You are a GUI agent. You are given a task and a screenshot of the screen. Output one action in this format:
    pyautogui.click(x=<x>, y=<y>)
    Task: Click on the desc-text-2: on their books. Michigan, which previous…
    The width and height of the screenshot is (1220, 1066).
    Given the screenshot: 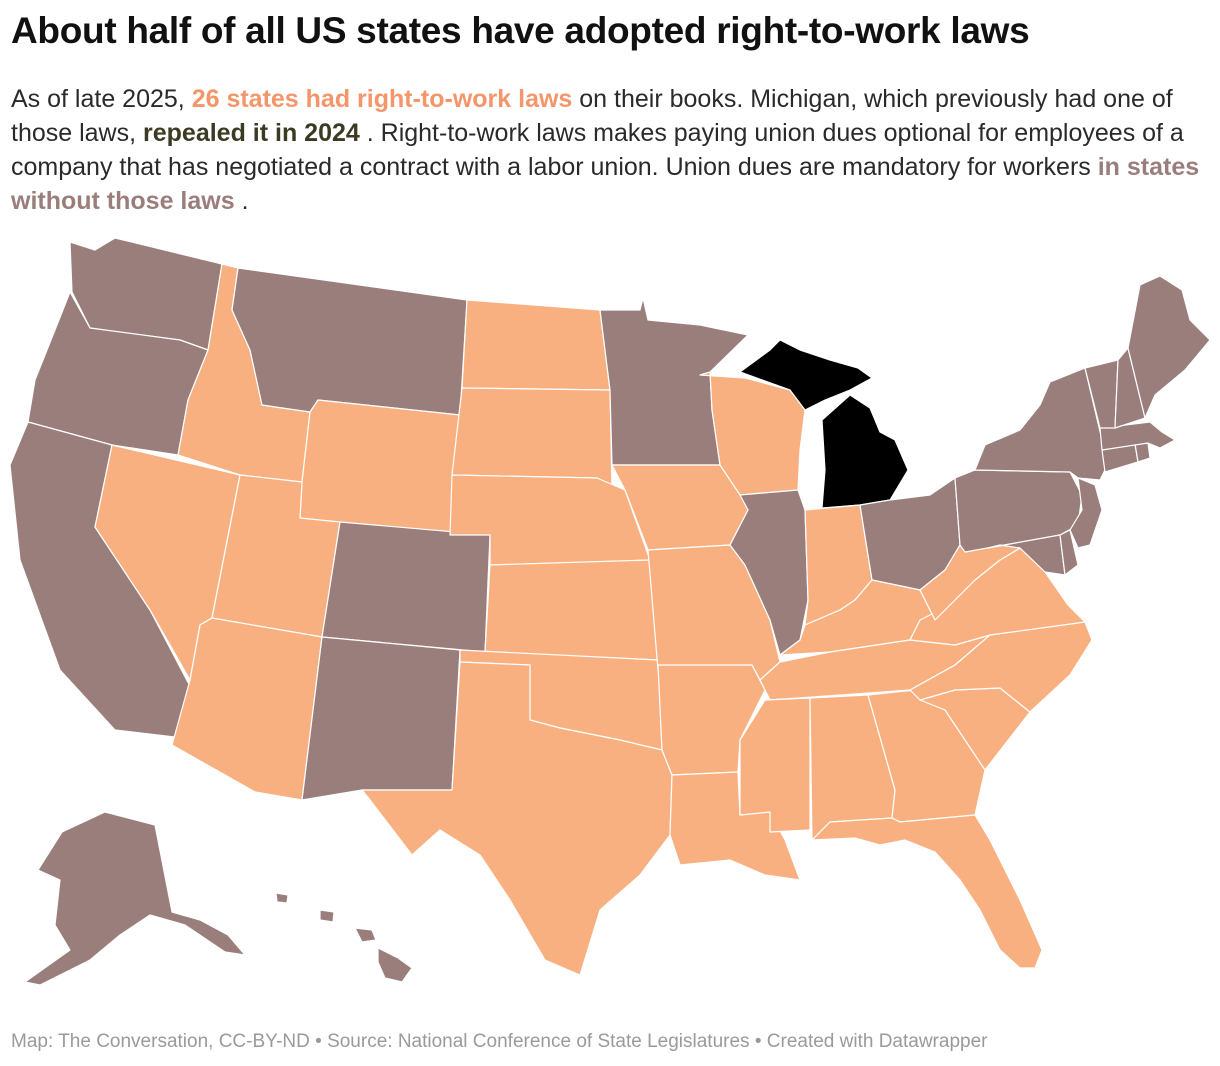 What is the action you would take?
    pyautogui.click(x=592, y=116)
    